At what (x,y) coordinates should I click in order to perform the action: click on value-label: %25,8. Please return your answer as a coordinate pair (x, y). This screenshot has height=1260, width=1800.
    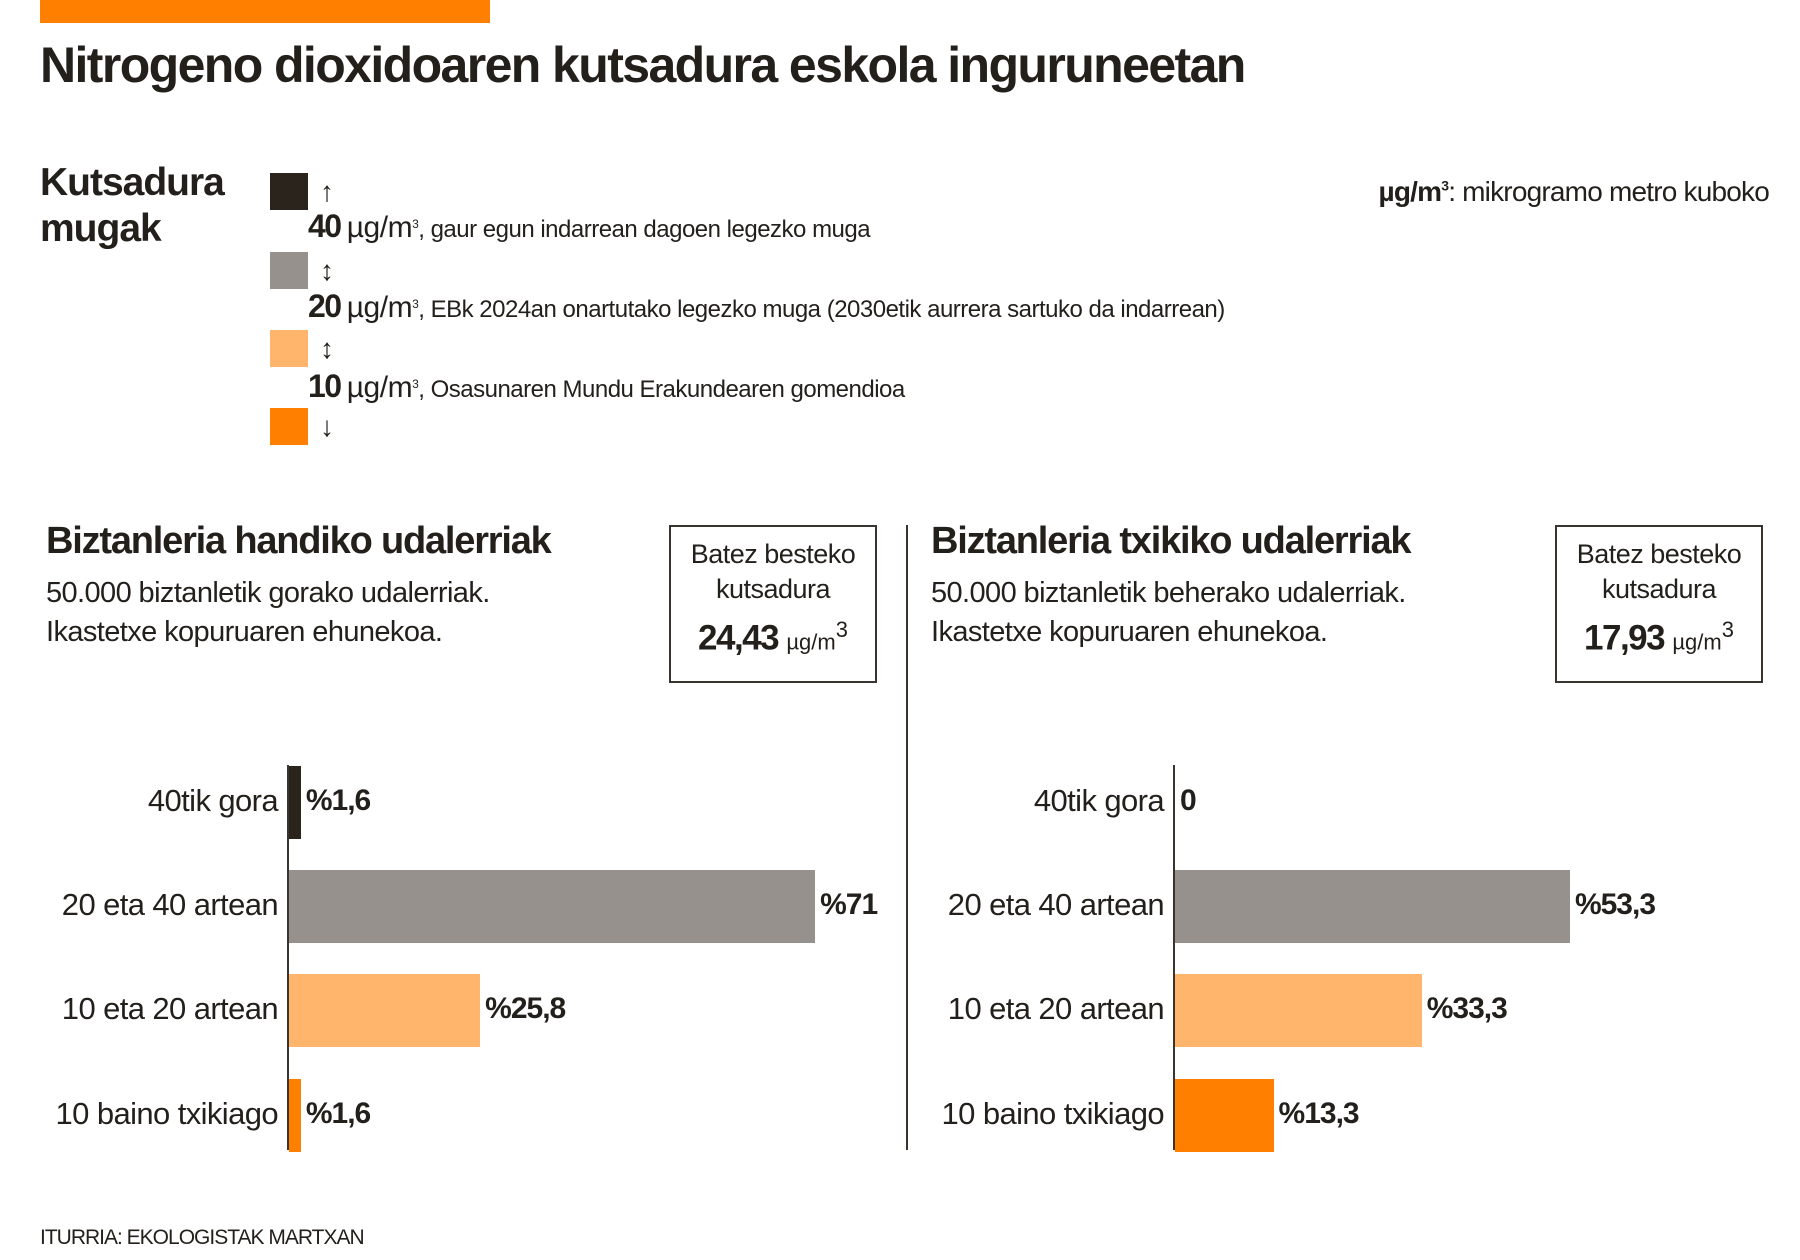
    Looking at the image, I should click on (525, 1008).